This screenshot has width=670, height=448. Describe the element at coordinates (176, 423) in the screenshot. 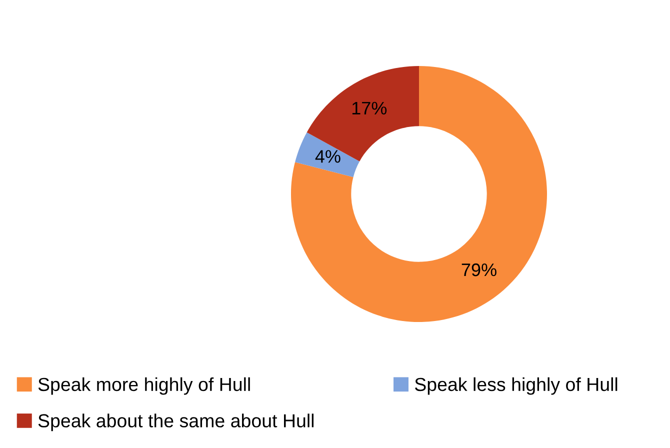

I see `legend-label: Speak about the same about Hull` at that location.